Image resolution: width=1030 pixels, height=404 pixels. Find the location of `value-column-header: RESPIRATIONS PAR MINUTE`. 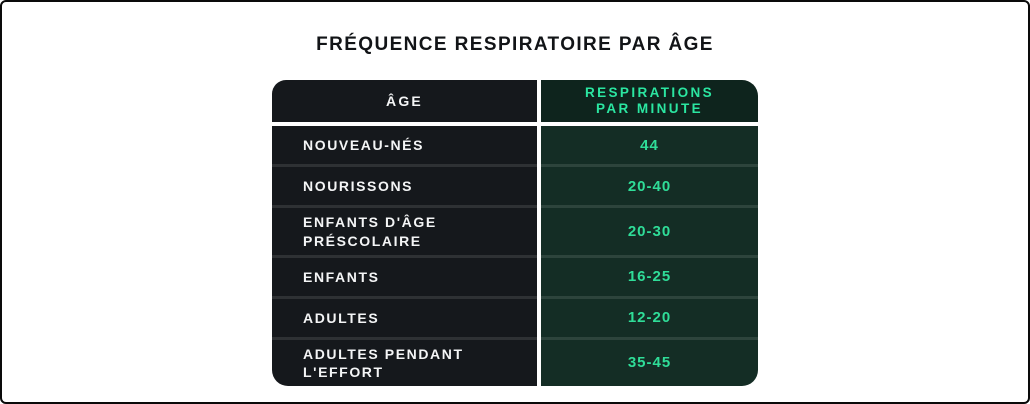

value-column-header: RESPIRATIONS PAR MINUTE is located at coordinates (649, 101).